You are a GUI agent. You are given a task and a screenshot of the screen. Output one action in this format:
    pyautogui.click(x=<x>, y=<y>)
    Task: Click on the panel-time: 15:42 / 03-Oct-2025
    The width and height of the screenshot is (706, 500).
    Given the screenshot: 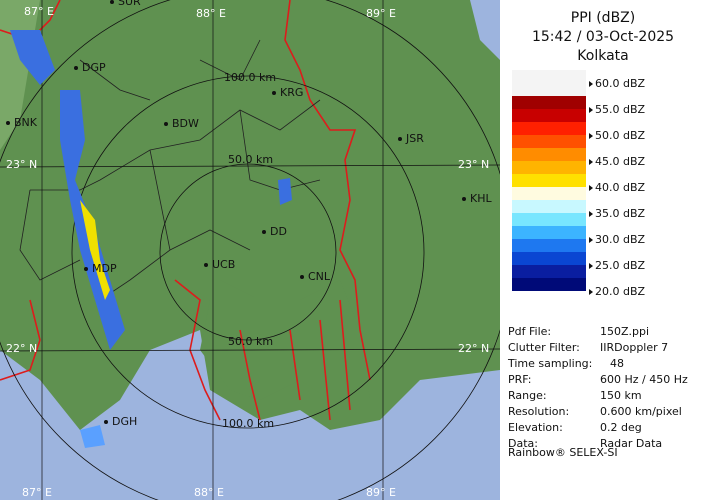 What is the action you would take?
    pyautogui.click(x=603, y=37)
    